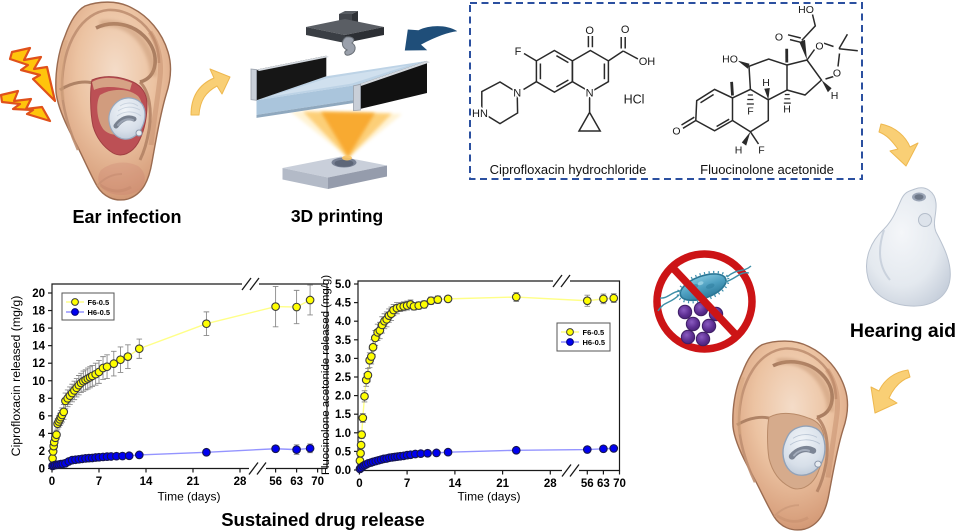 This screenshot has height=531, width=959. What do you see at coordinates (126, 217) in the screenshot?
I see `svg-text: Ear infection` at bounding box center [126, 217].